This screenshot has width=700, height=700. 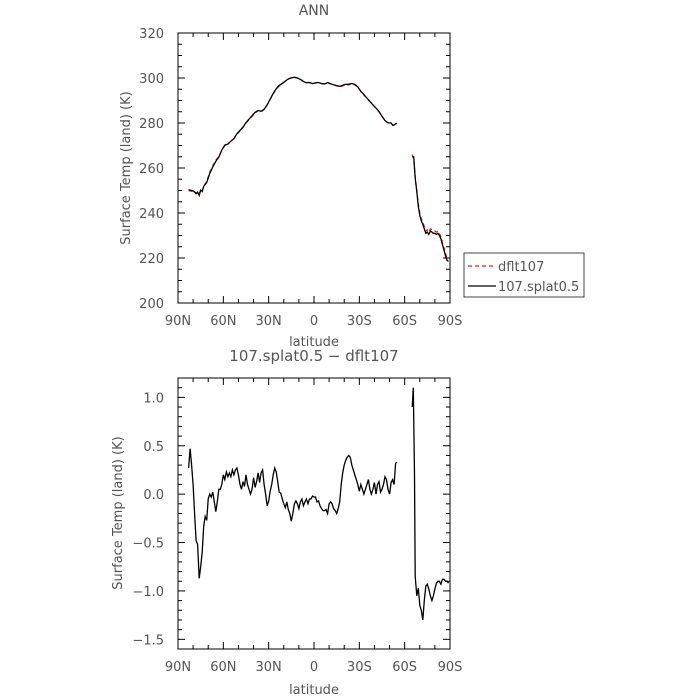 I want to click on top-chart-series, so click(x=318, y=169).